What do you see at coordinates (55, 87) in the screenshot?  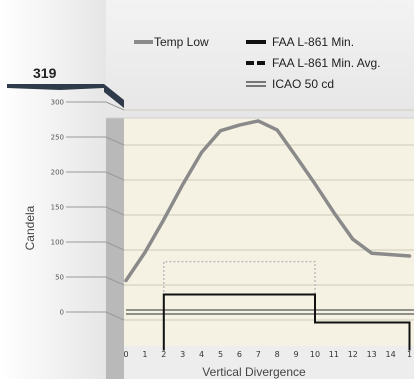 I see `readout-pointer` at bounding box center [55, 87].